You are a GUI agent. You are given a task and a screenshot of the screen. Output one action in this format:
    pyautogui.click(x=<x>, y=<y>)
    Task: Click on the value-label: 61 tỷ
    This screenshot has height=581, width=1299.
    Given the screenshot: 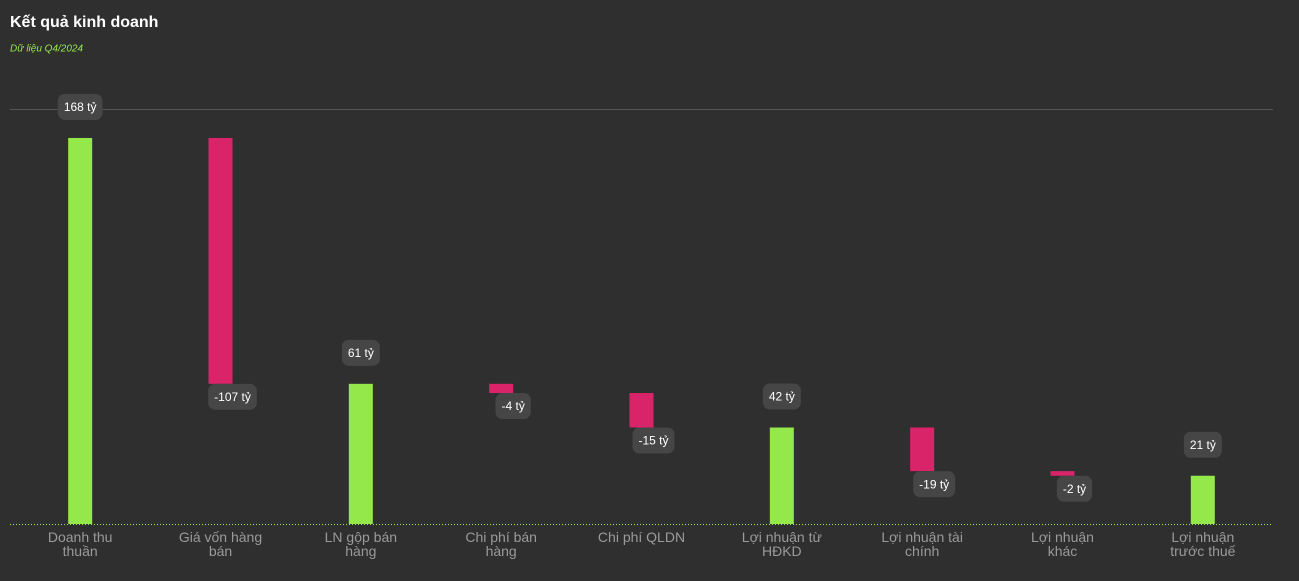 What is the action you would take?
    pyautogui.click(x=361, y=353)
    